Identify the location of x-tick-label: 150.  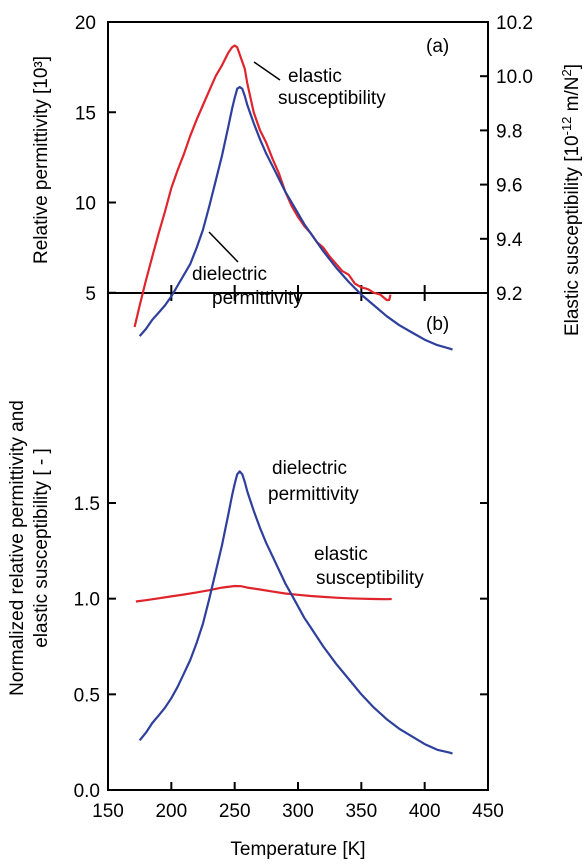
(108, 811).